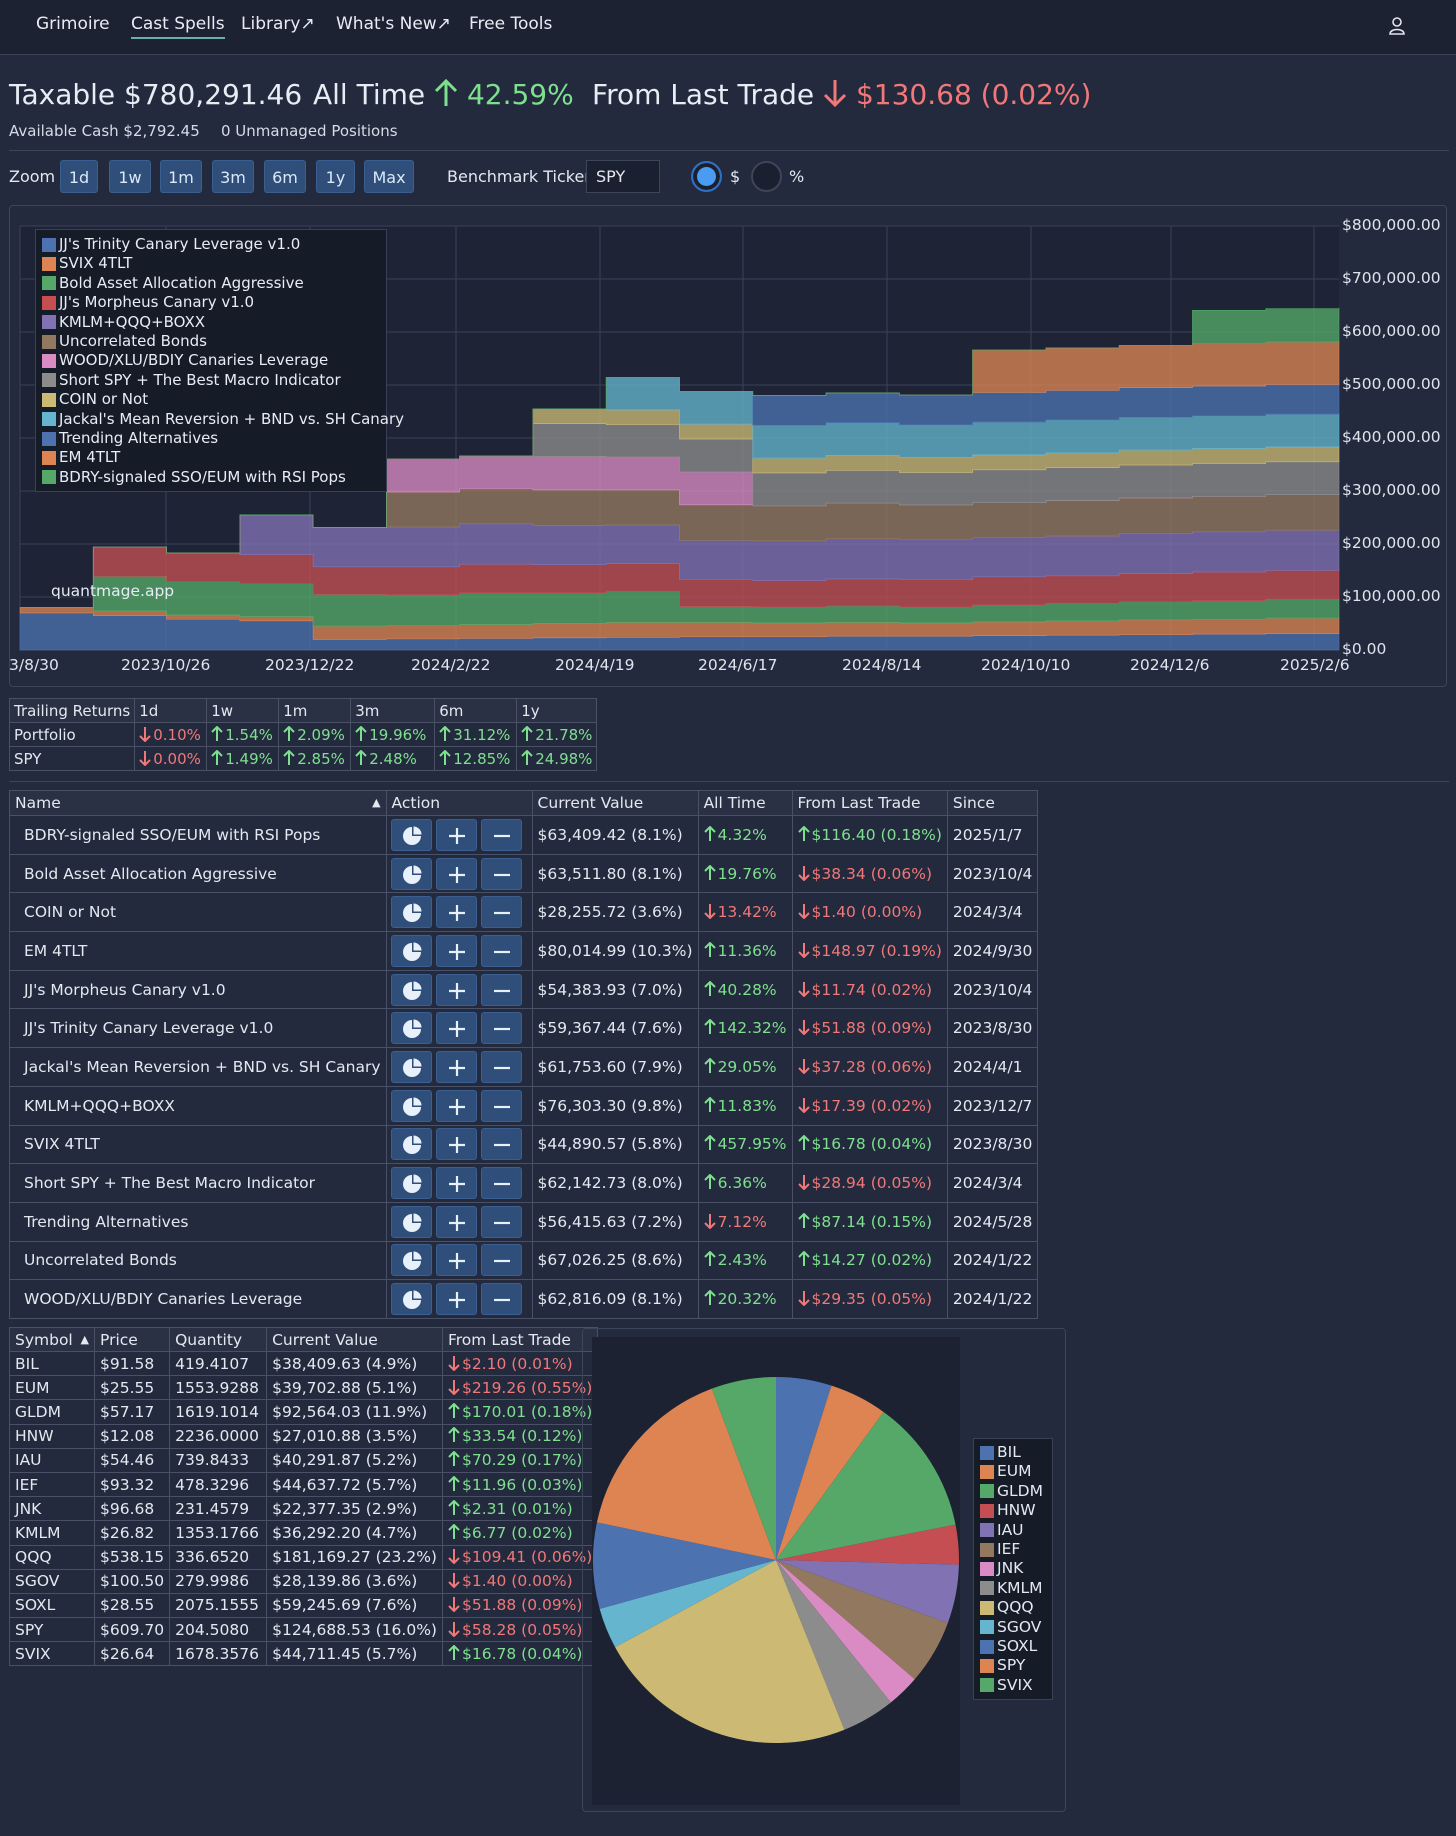 This screenshot has width=1456, height=1836. Describe the element at coordinates (511, 24) in the screenshot. I see `nav-free-tools: Free Tools` at that location.